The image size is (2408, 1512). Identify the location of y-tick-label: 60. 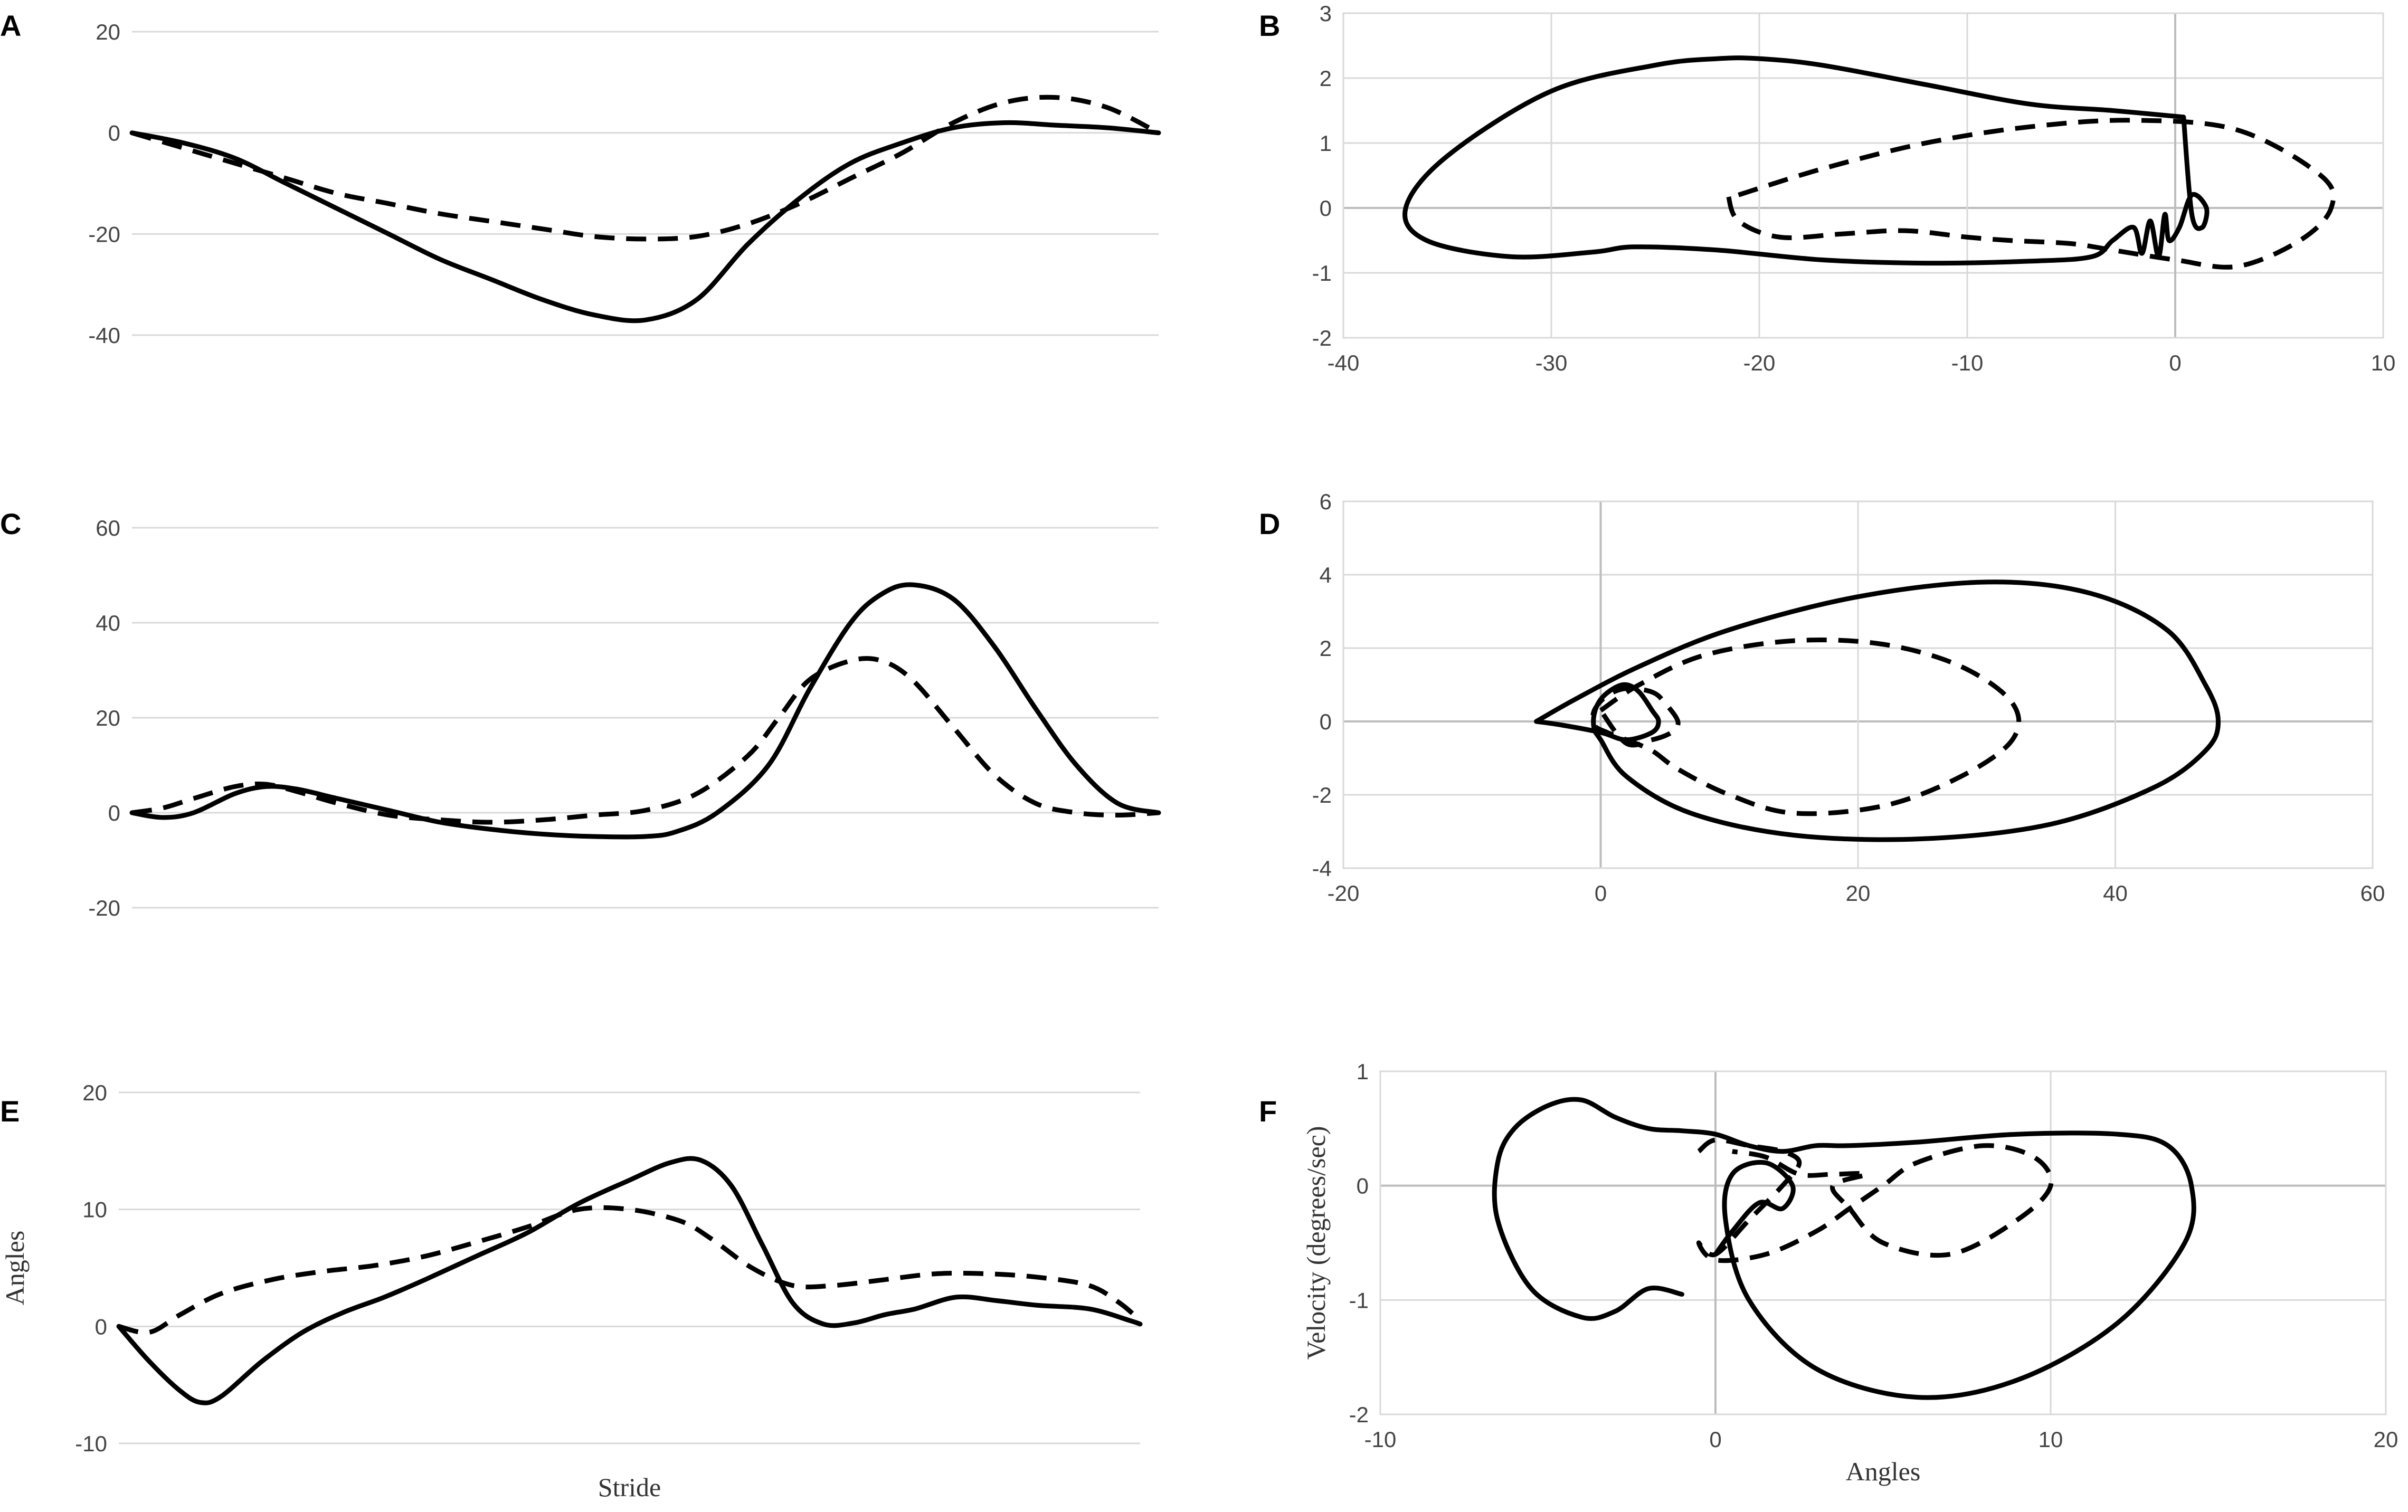
(108, 528).